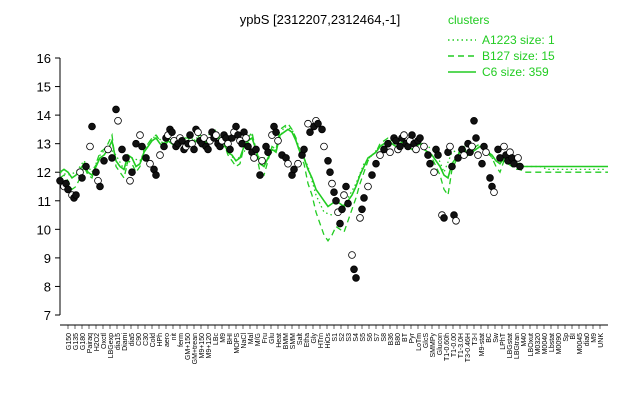  What do you see at coordinates (195, 348) in the screenshot?
I see `x-tick-label: GM+trean` at bounding box center [195, 348].